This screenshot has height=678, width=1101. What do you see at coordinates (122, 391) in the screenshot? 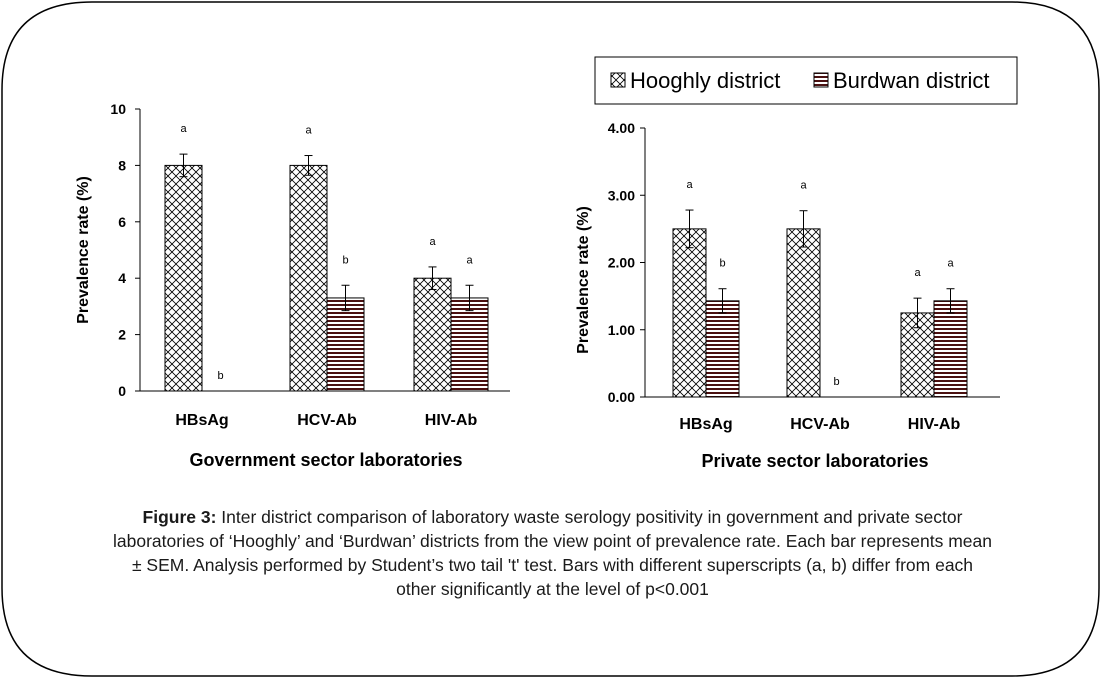
I see `y-tick-label: 0` at bounding box center [122, 391].